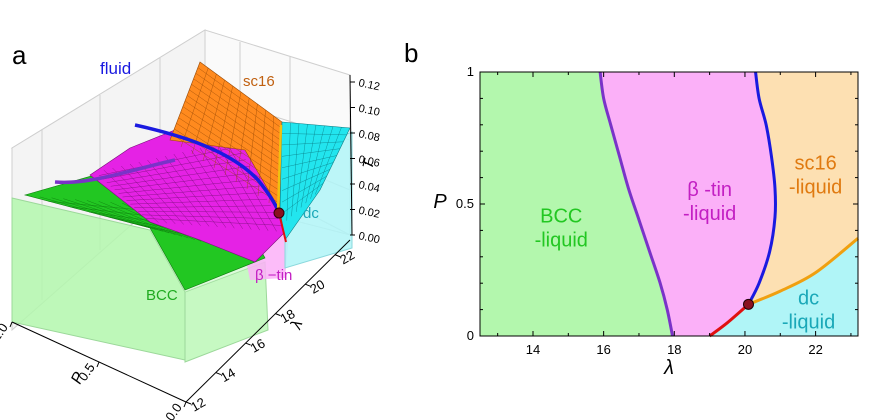  I want to click on panel-a-lambda-tick-label: 16, so click(258, 345).